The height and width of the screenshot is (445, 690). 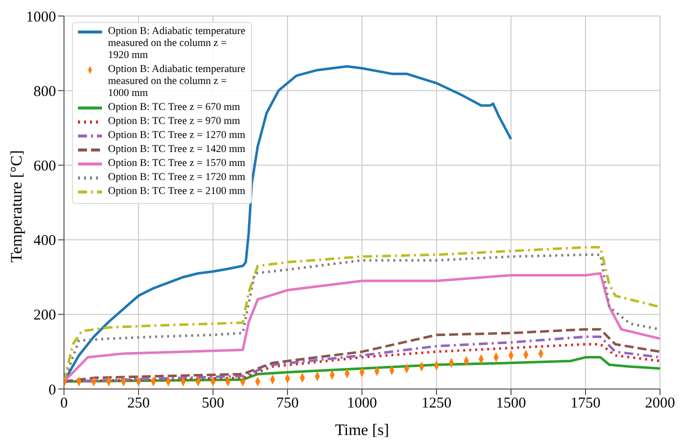 What do you see at coordinates (177, 192) in the screenshot?
I see `legend-label: Option B: TC Tree z = 2100 mm` at bounding box center [177, 192].